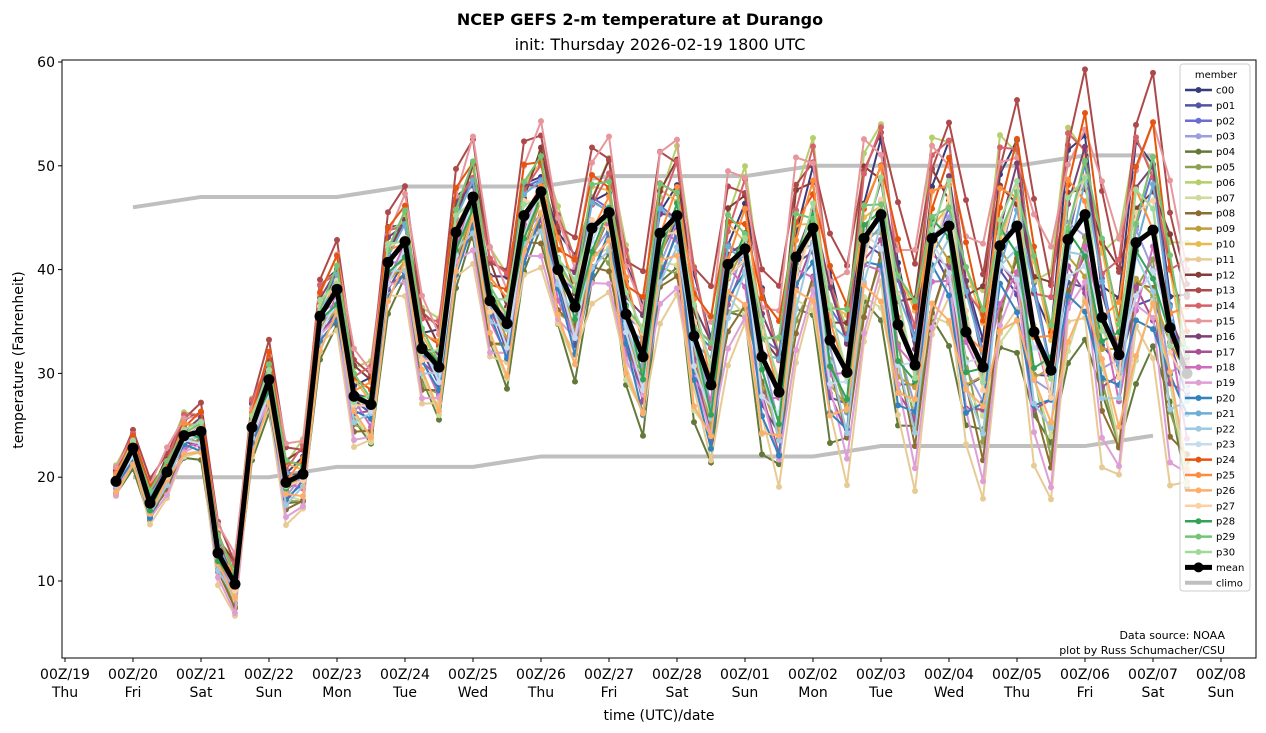 Image resolution: width=1266 pixels, height=733 pixels. Describe the element at coordinates (201, 693) in the screenshot. I see `x-tick-label-day: Sat` at that location.